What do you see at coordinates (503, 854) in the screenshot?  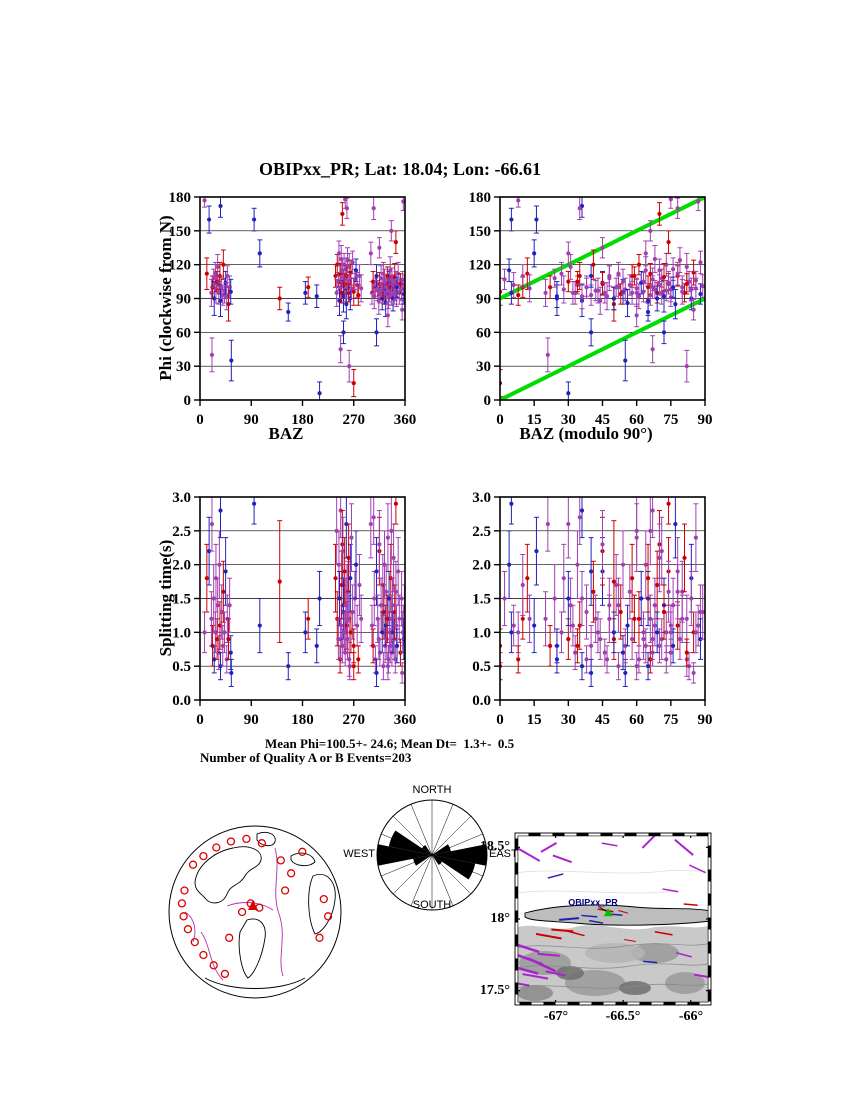 I see `rose-east-label: EAST` at bounding box center [503, 854].